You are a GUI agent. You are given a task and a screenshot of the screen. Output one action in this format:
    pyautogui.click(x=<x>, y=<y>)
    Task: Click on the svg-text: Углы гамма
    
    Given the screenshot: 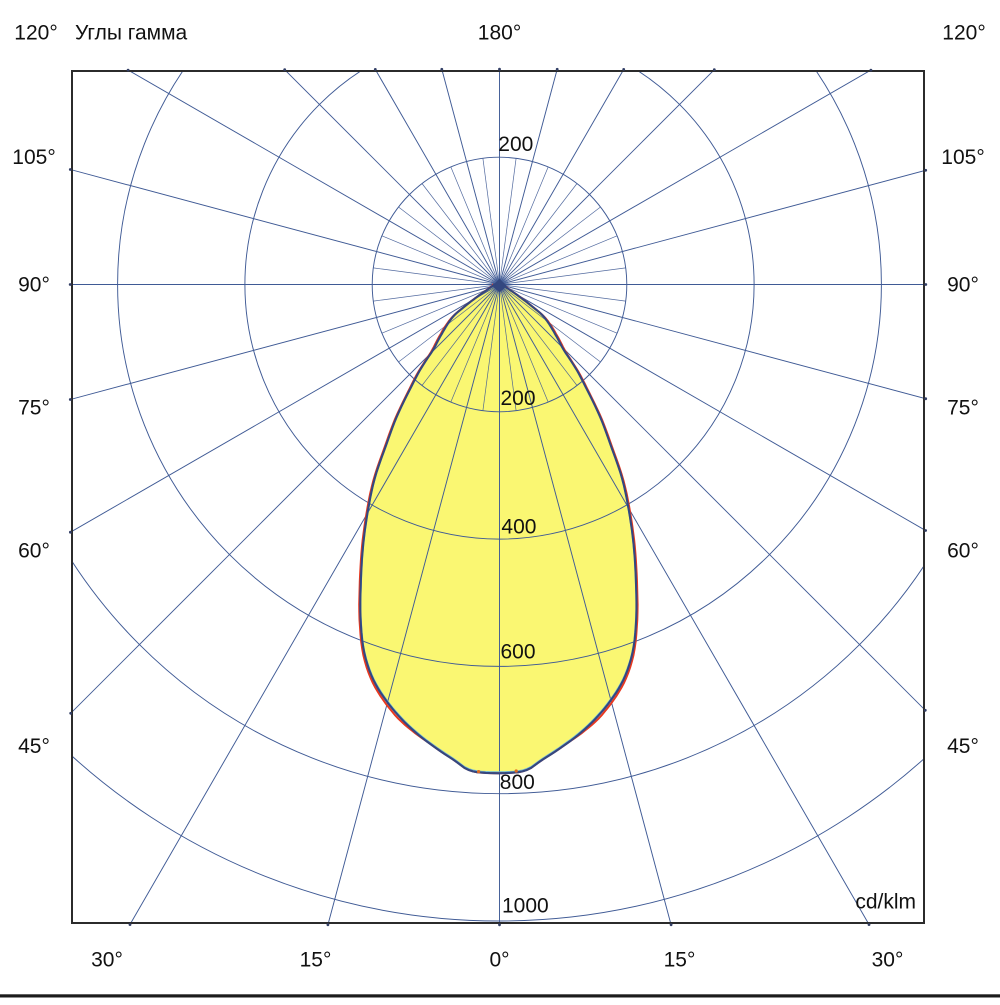 What is the action you would take?
    pyautogui.click(x=131, y=33)
    